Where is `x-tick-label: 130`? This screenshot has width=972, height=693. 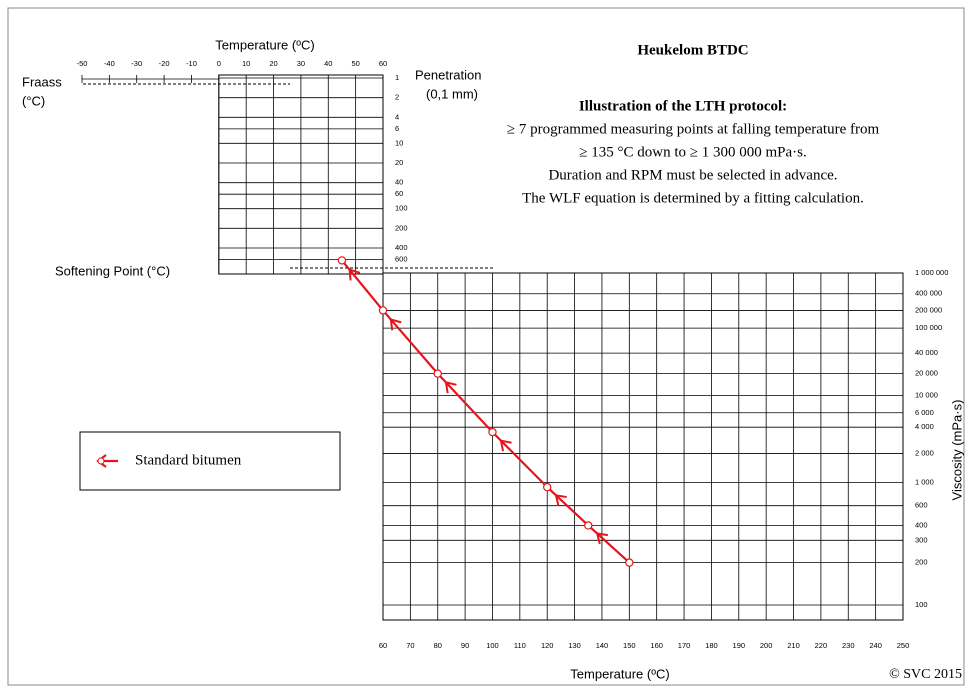 x-tick-label: 130 is located at coordinates (574, 645).